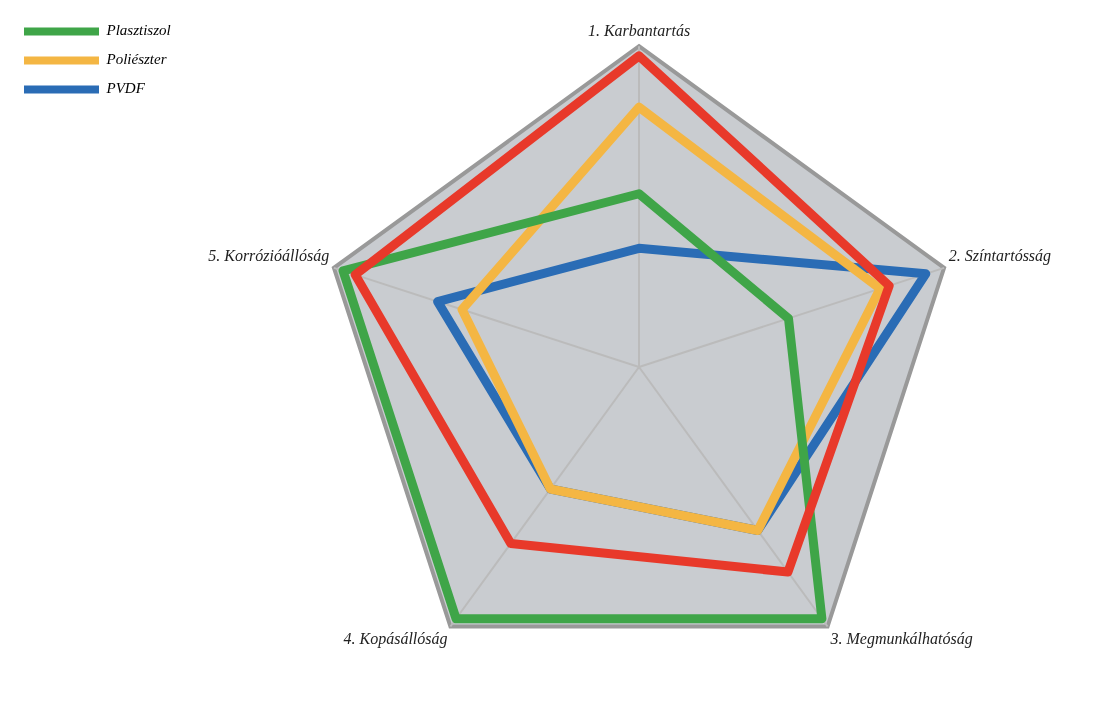 The image size is (1108, 711). What do you see at coordinates (269, 255) in the screenshot?
I see `spoke-label: 5. Korrózióállóság` at bounding box center [269, 255].